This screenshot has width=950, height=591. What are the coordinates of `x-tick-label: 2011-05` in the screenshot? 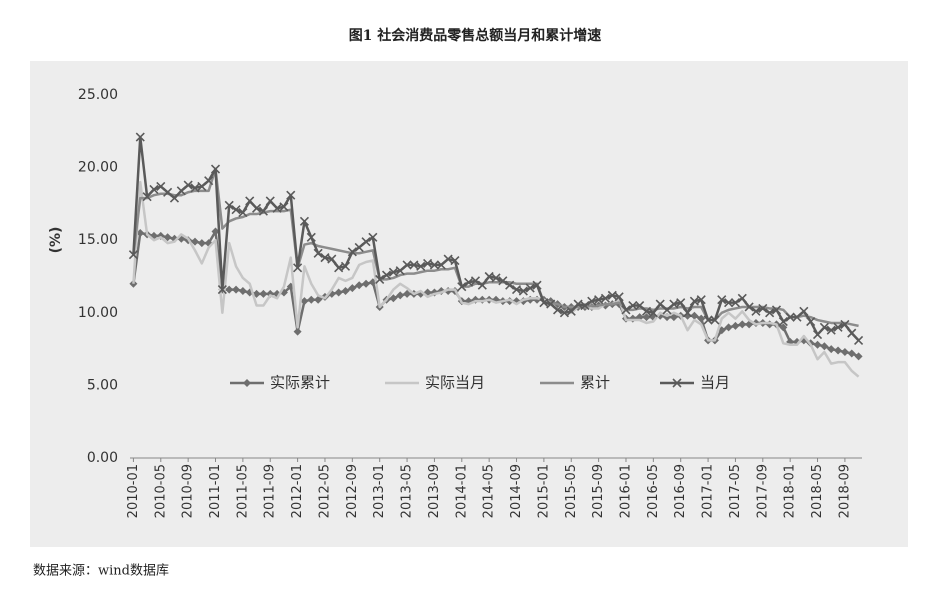 It's located at (242, 491).